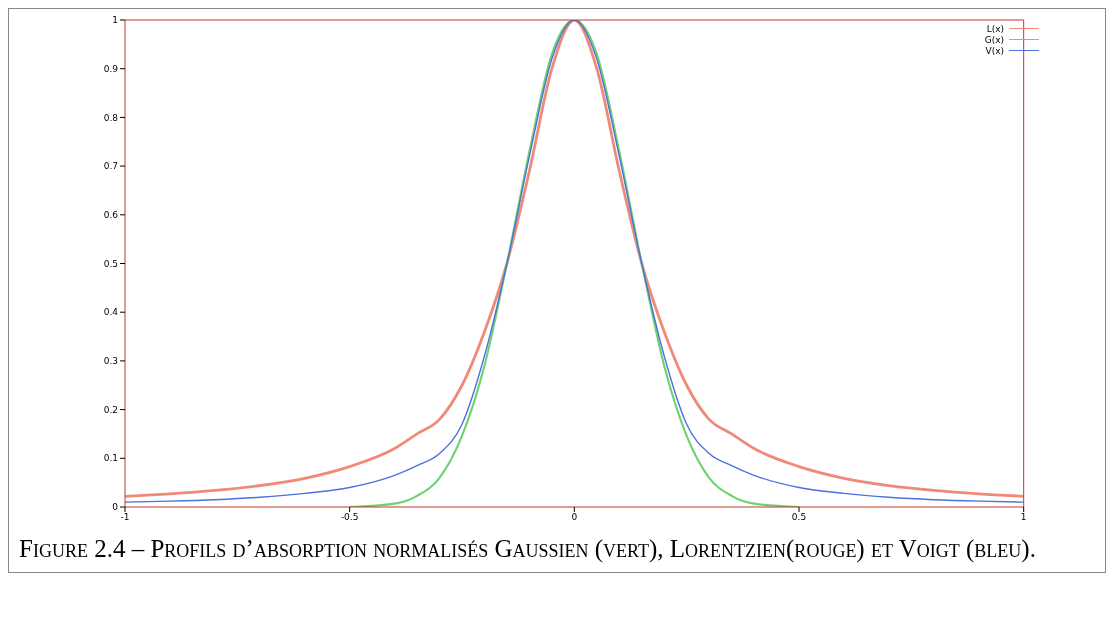 This screenshot has height=641, width=1114. What do you see at coordinates (110, 166) in the screenshot?
I see `y-tick-label: 0.7` at bounding box center [110, 166].